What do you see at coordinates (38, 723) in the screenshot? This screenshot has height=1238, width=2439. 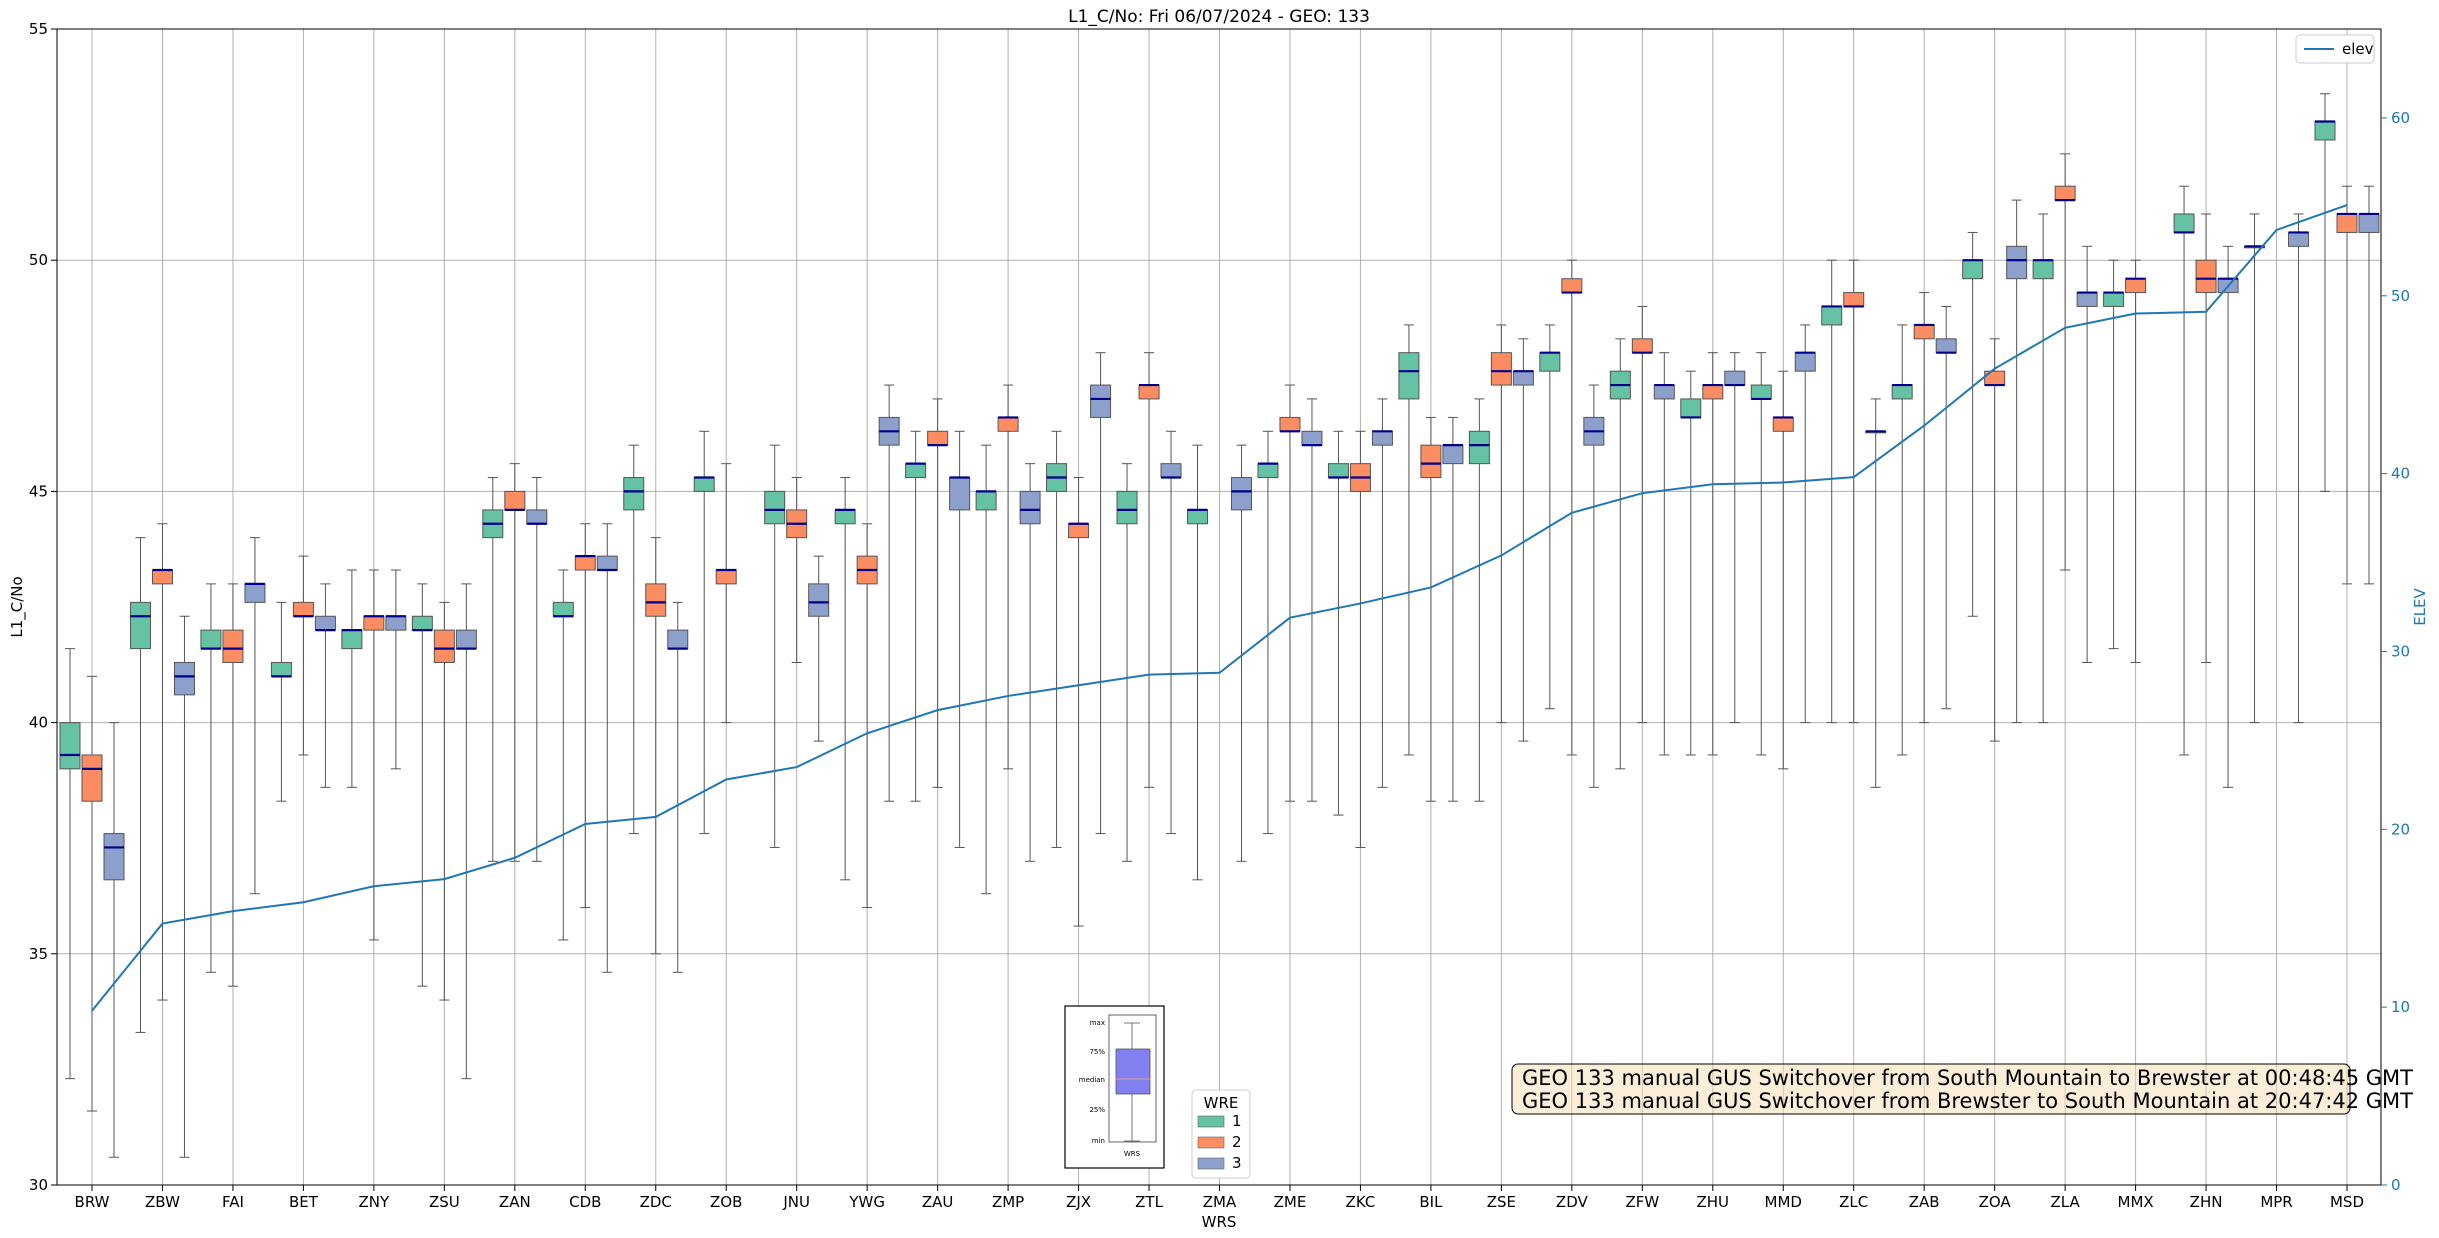 I see `y-tick-label: 40` at bounding box center [38, 723].